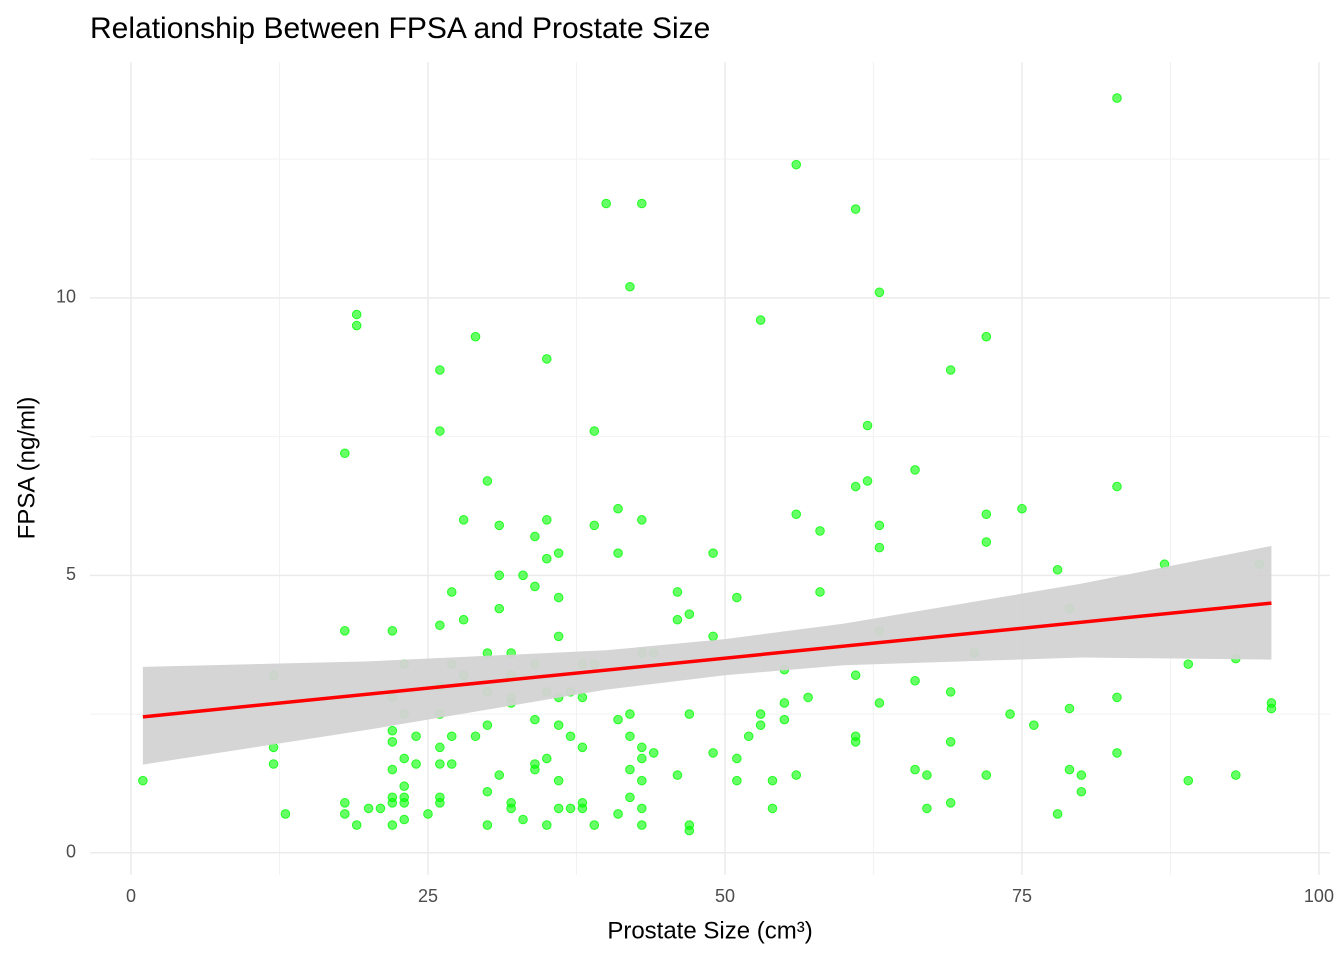  Describe the element at coordinates (26, 468) in the screenshot. I see `y-axis-title: FPSA (ng/ml)` at that location.